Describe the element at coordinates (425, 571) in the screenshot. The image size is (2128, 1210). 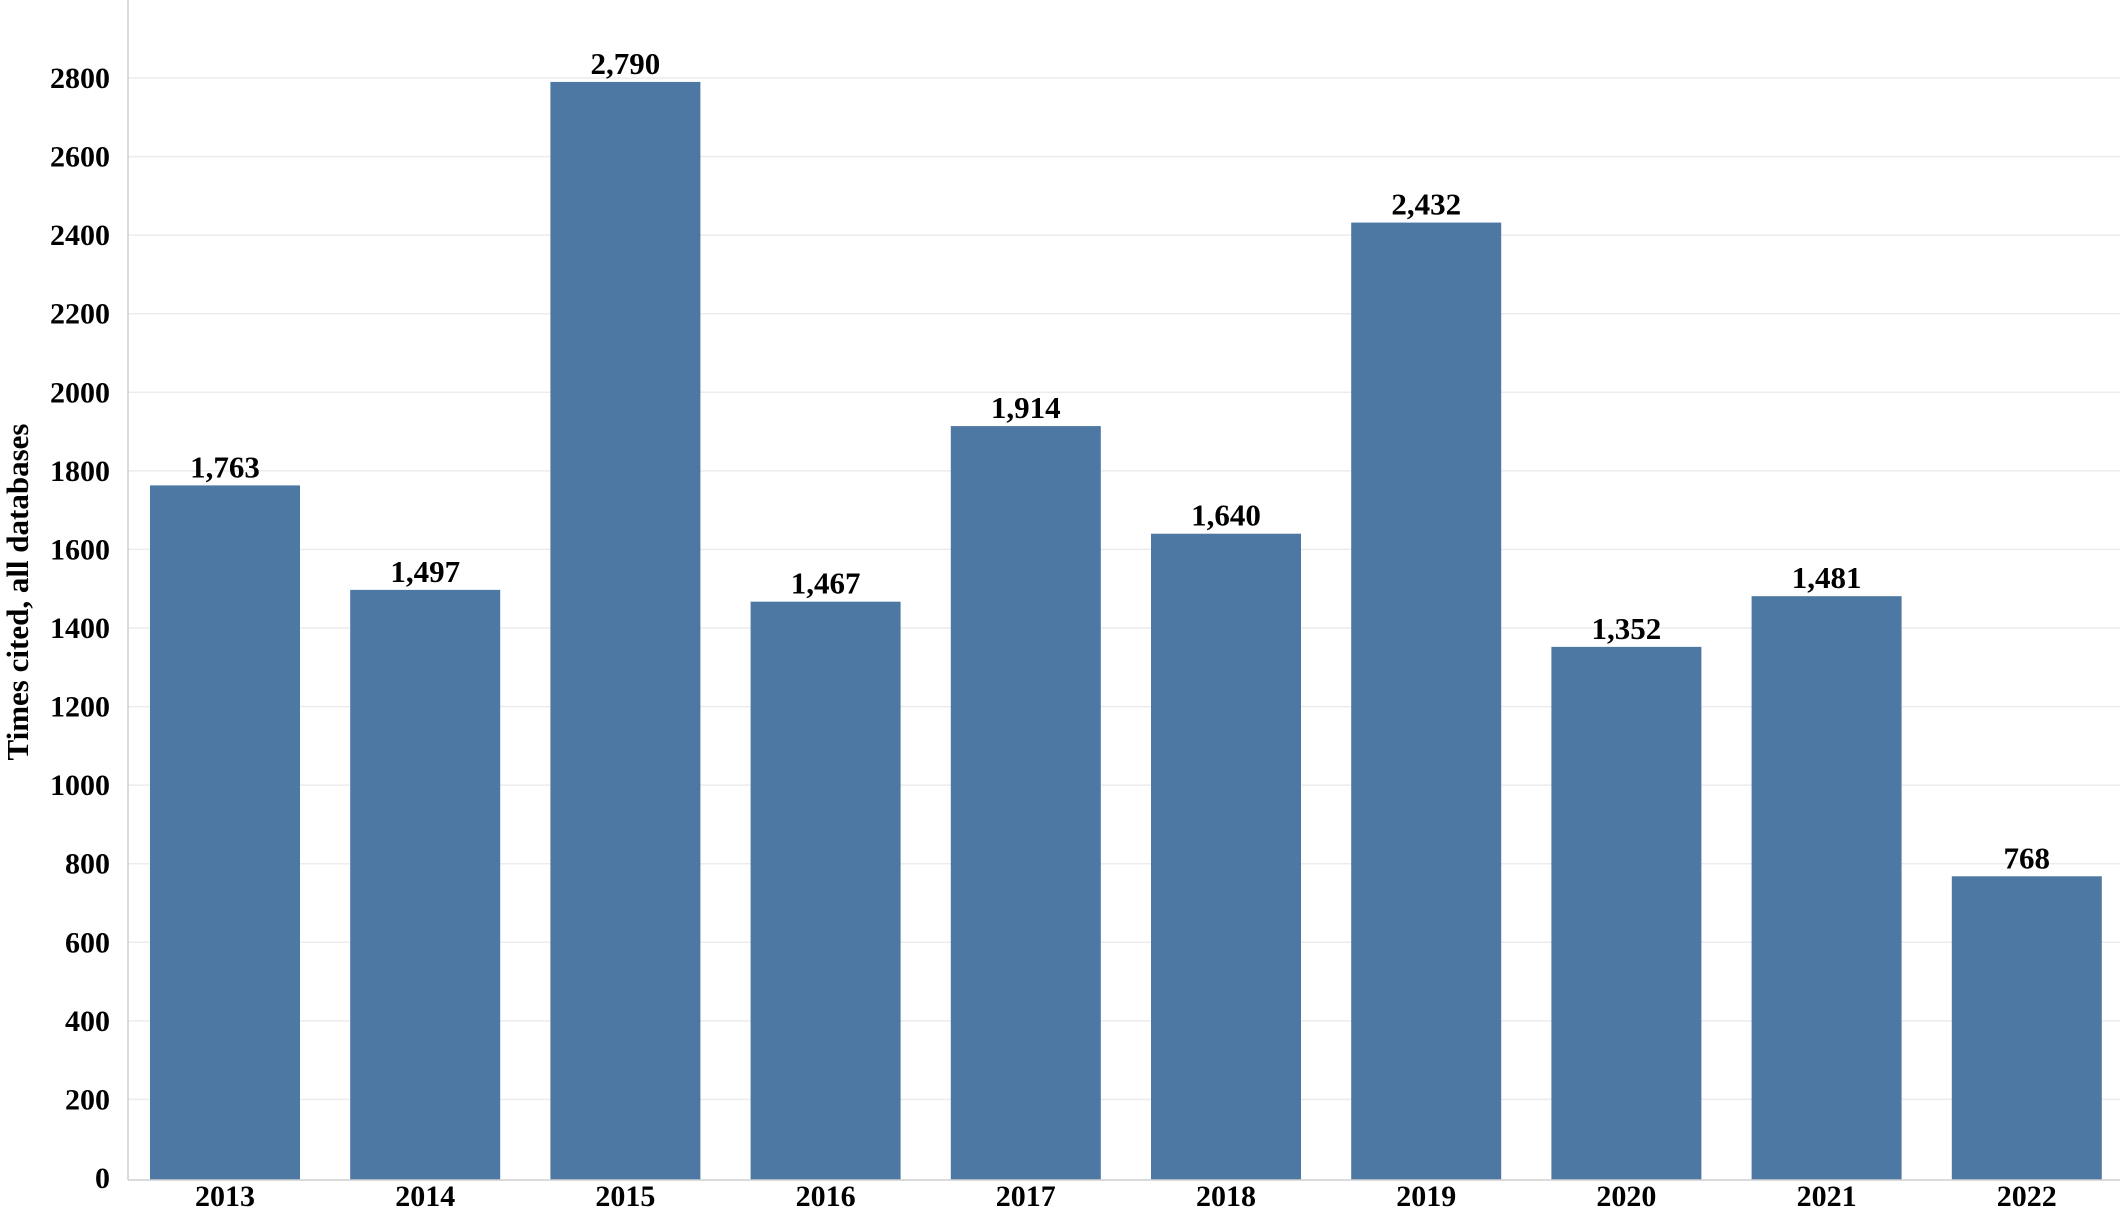
I see `data-label-2014: 1,497` at that location.